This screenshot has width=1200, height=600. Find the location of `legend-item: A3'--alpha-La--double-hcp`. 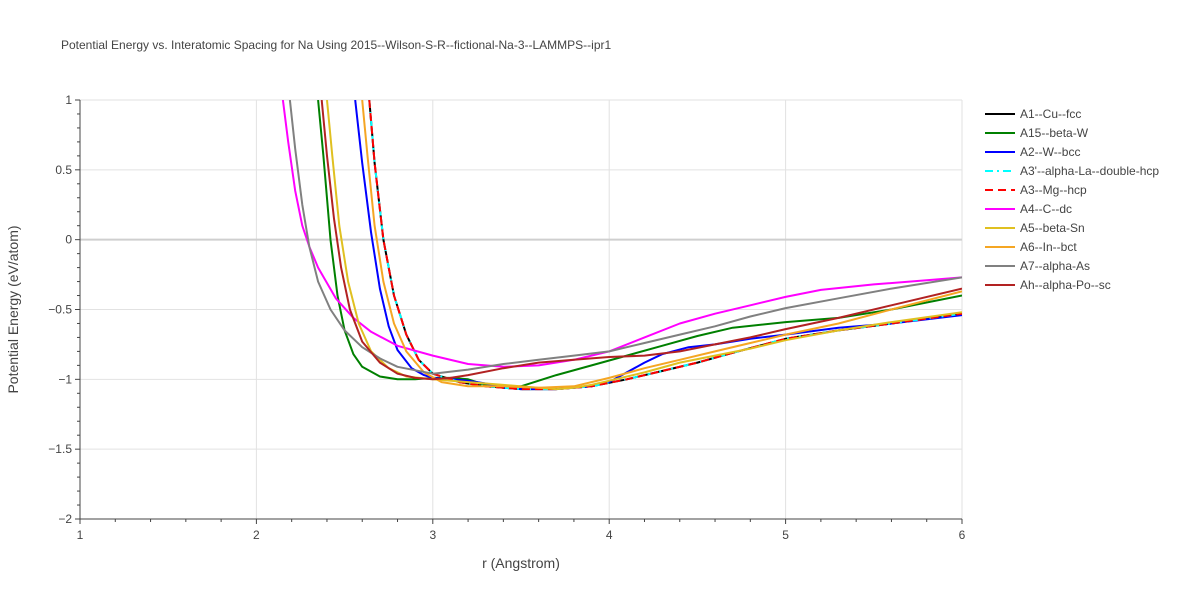

legend-item: A3'--alpha-La--double-hcp is located at coordinates (1072, 171).